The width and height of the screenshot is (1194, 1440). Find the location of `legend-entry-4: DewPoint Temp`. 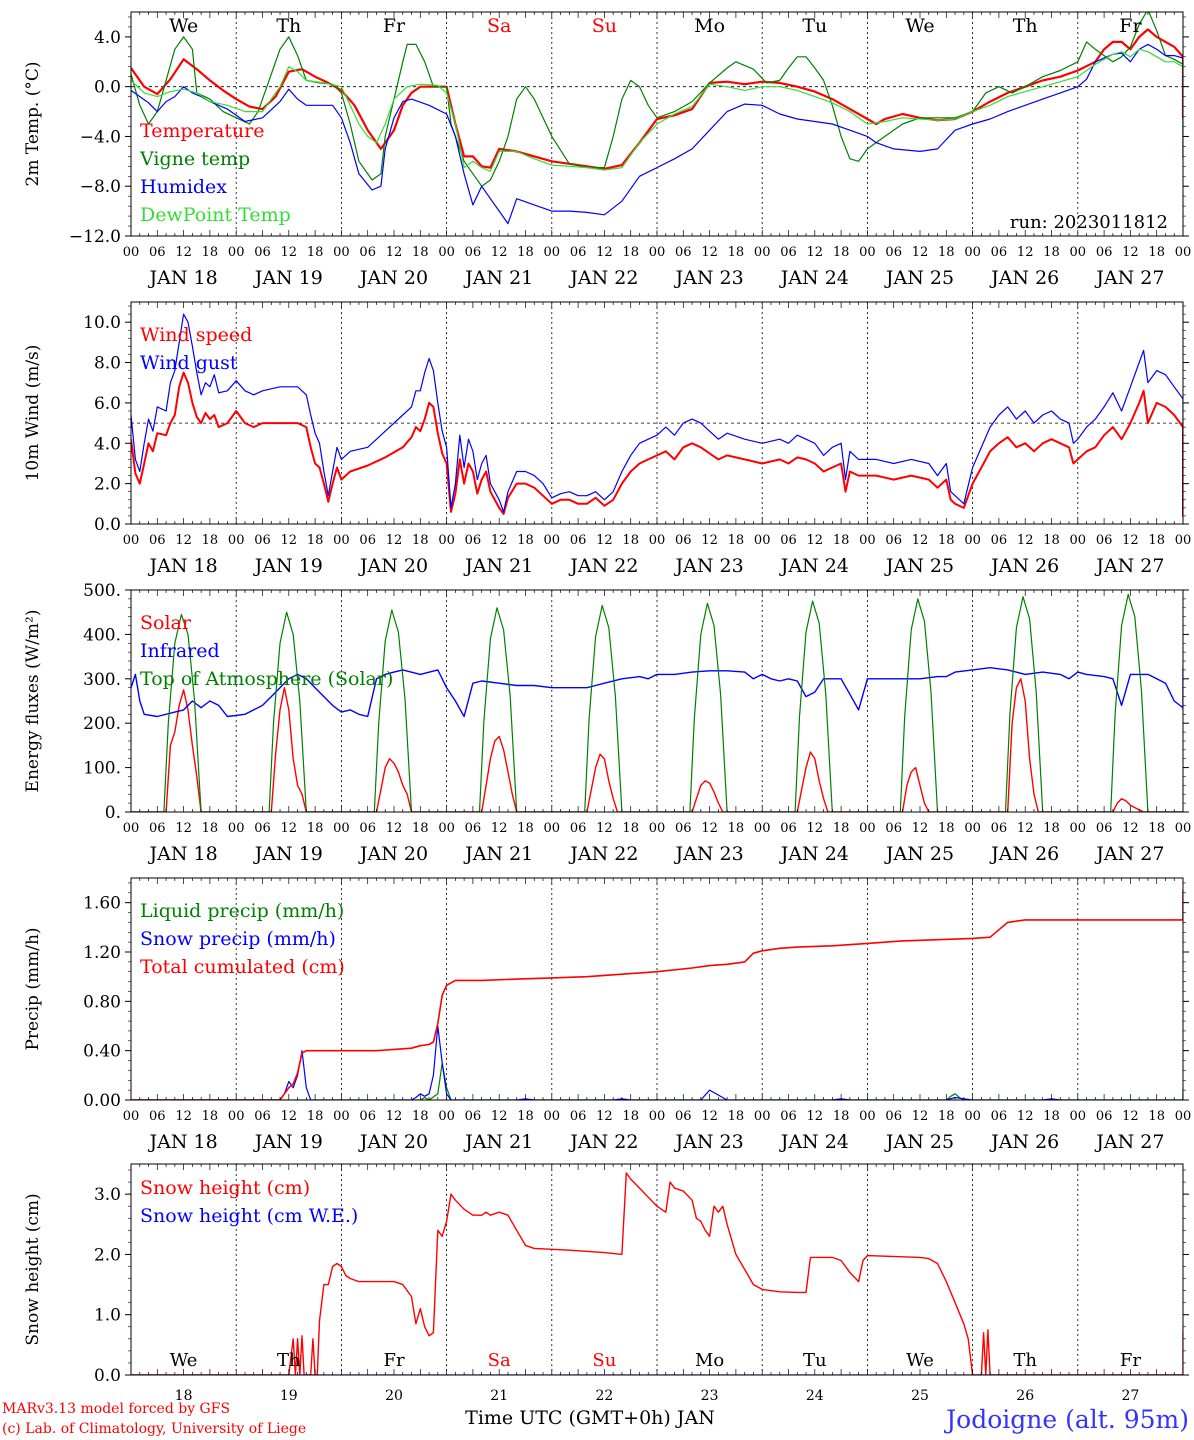

legend-entry-4: DewPoint Temp is located at coordinates (215, 215).